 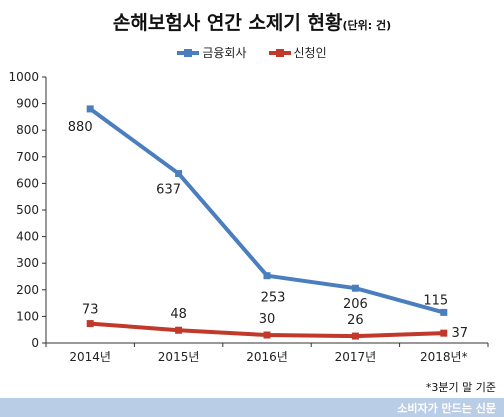 I want to click on chart-title: 손해보험사 연간 소제기 현황(단위: 건), so click(x=252, y=21).